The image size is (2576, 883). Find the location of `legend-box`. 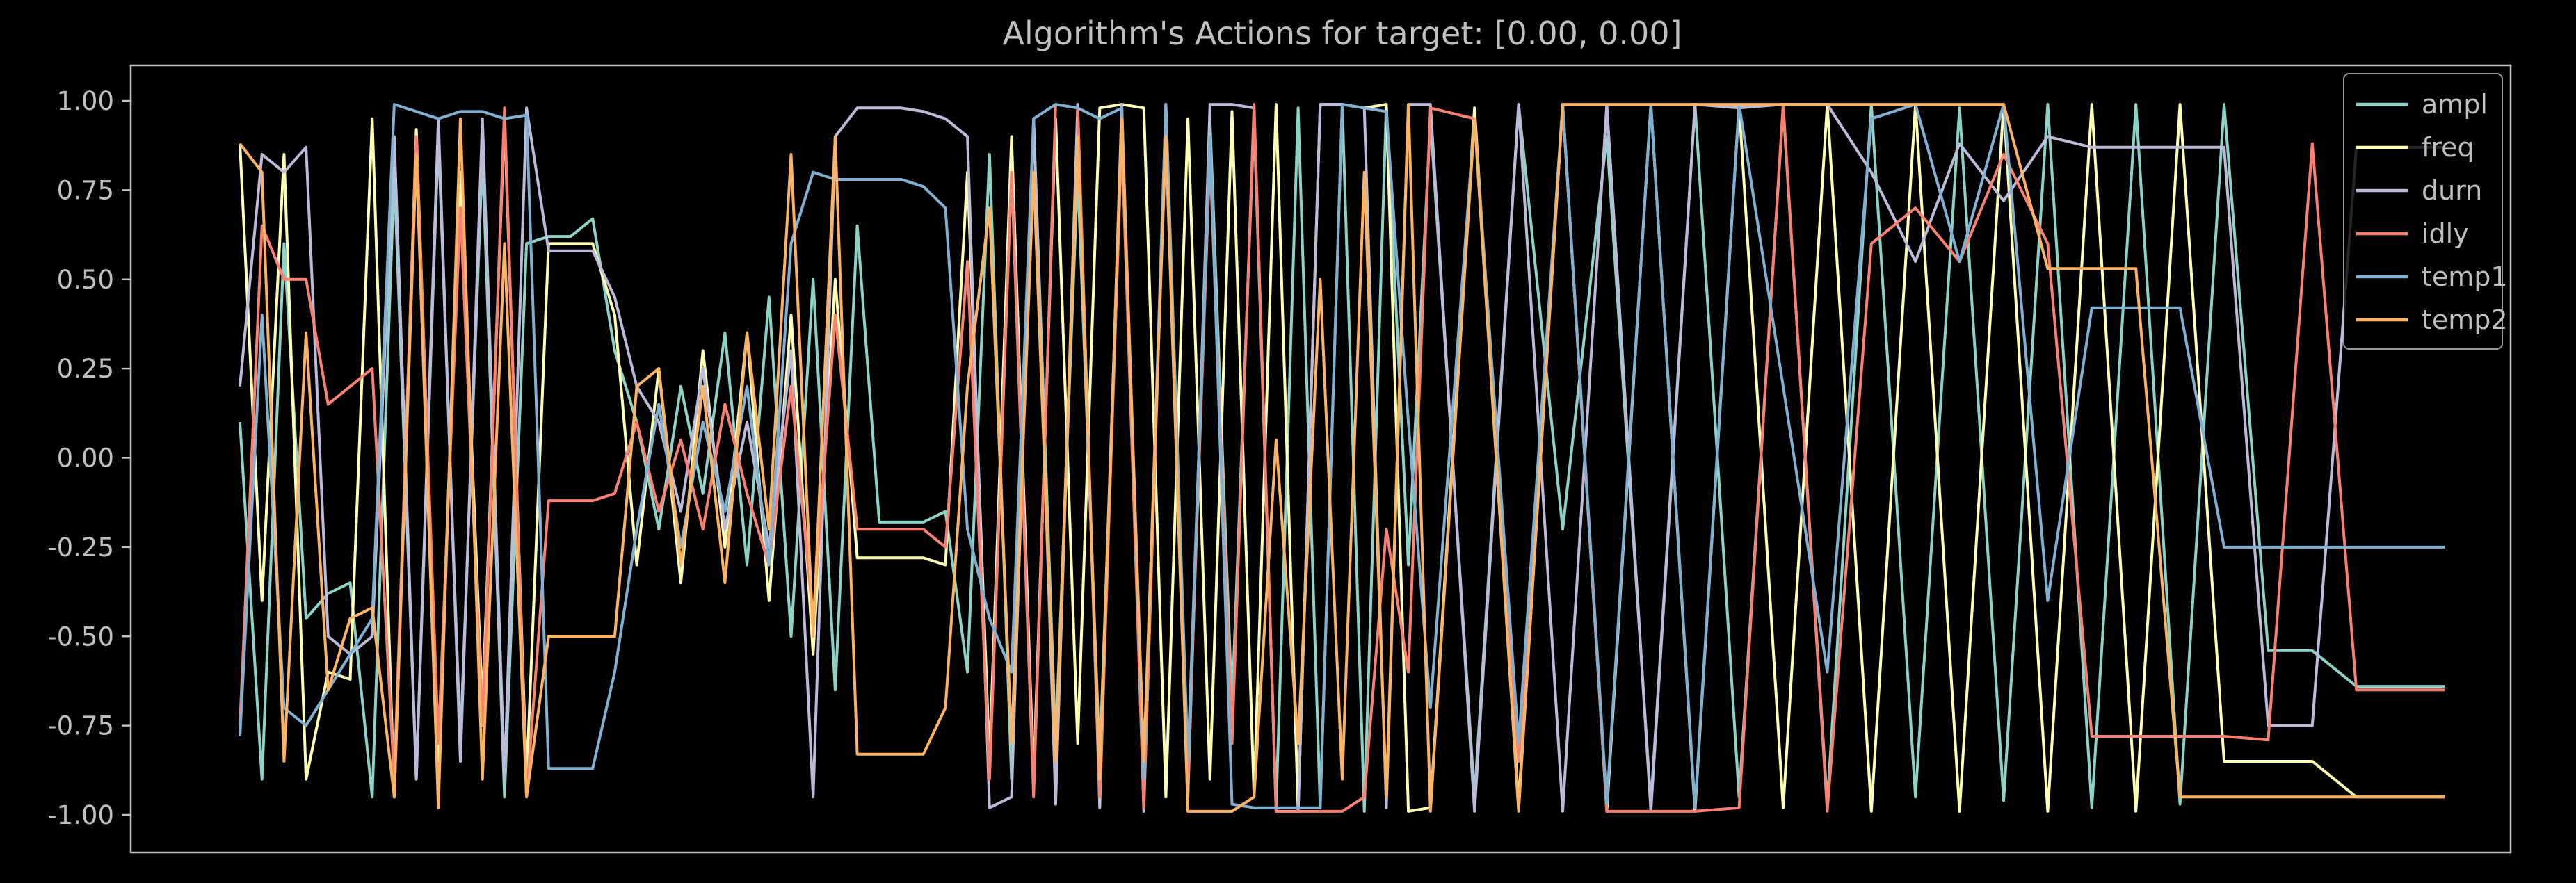

legend-box is located at coordinates (2423, 211).